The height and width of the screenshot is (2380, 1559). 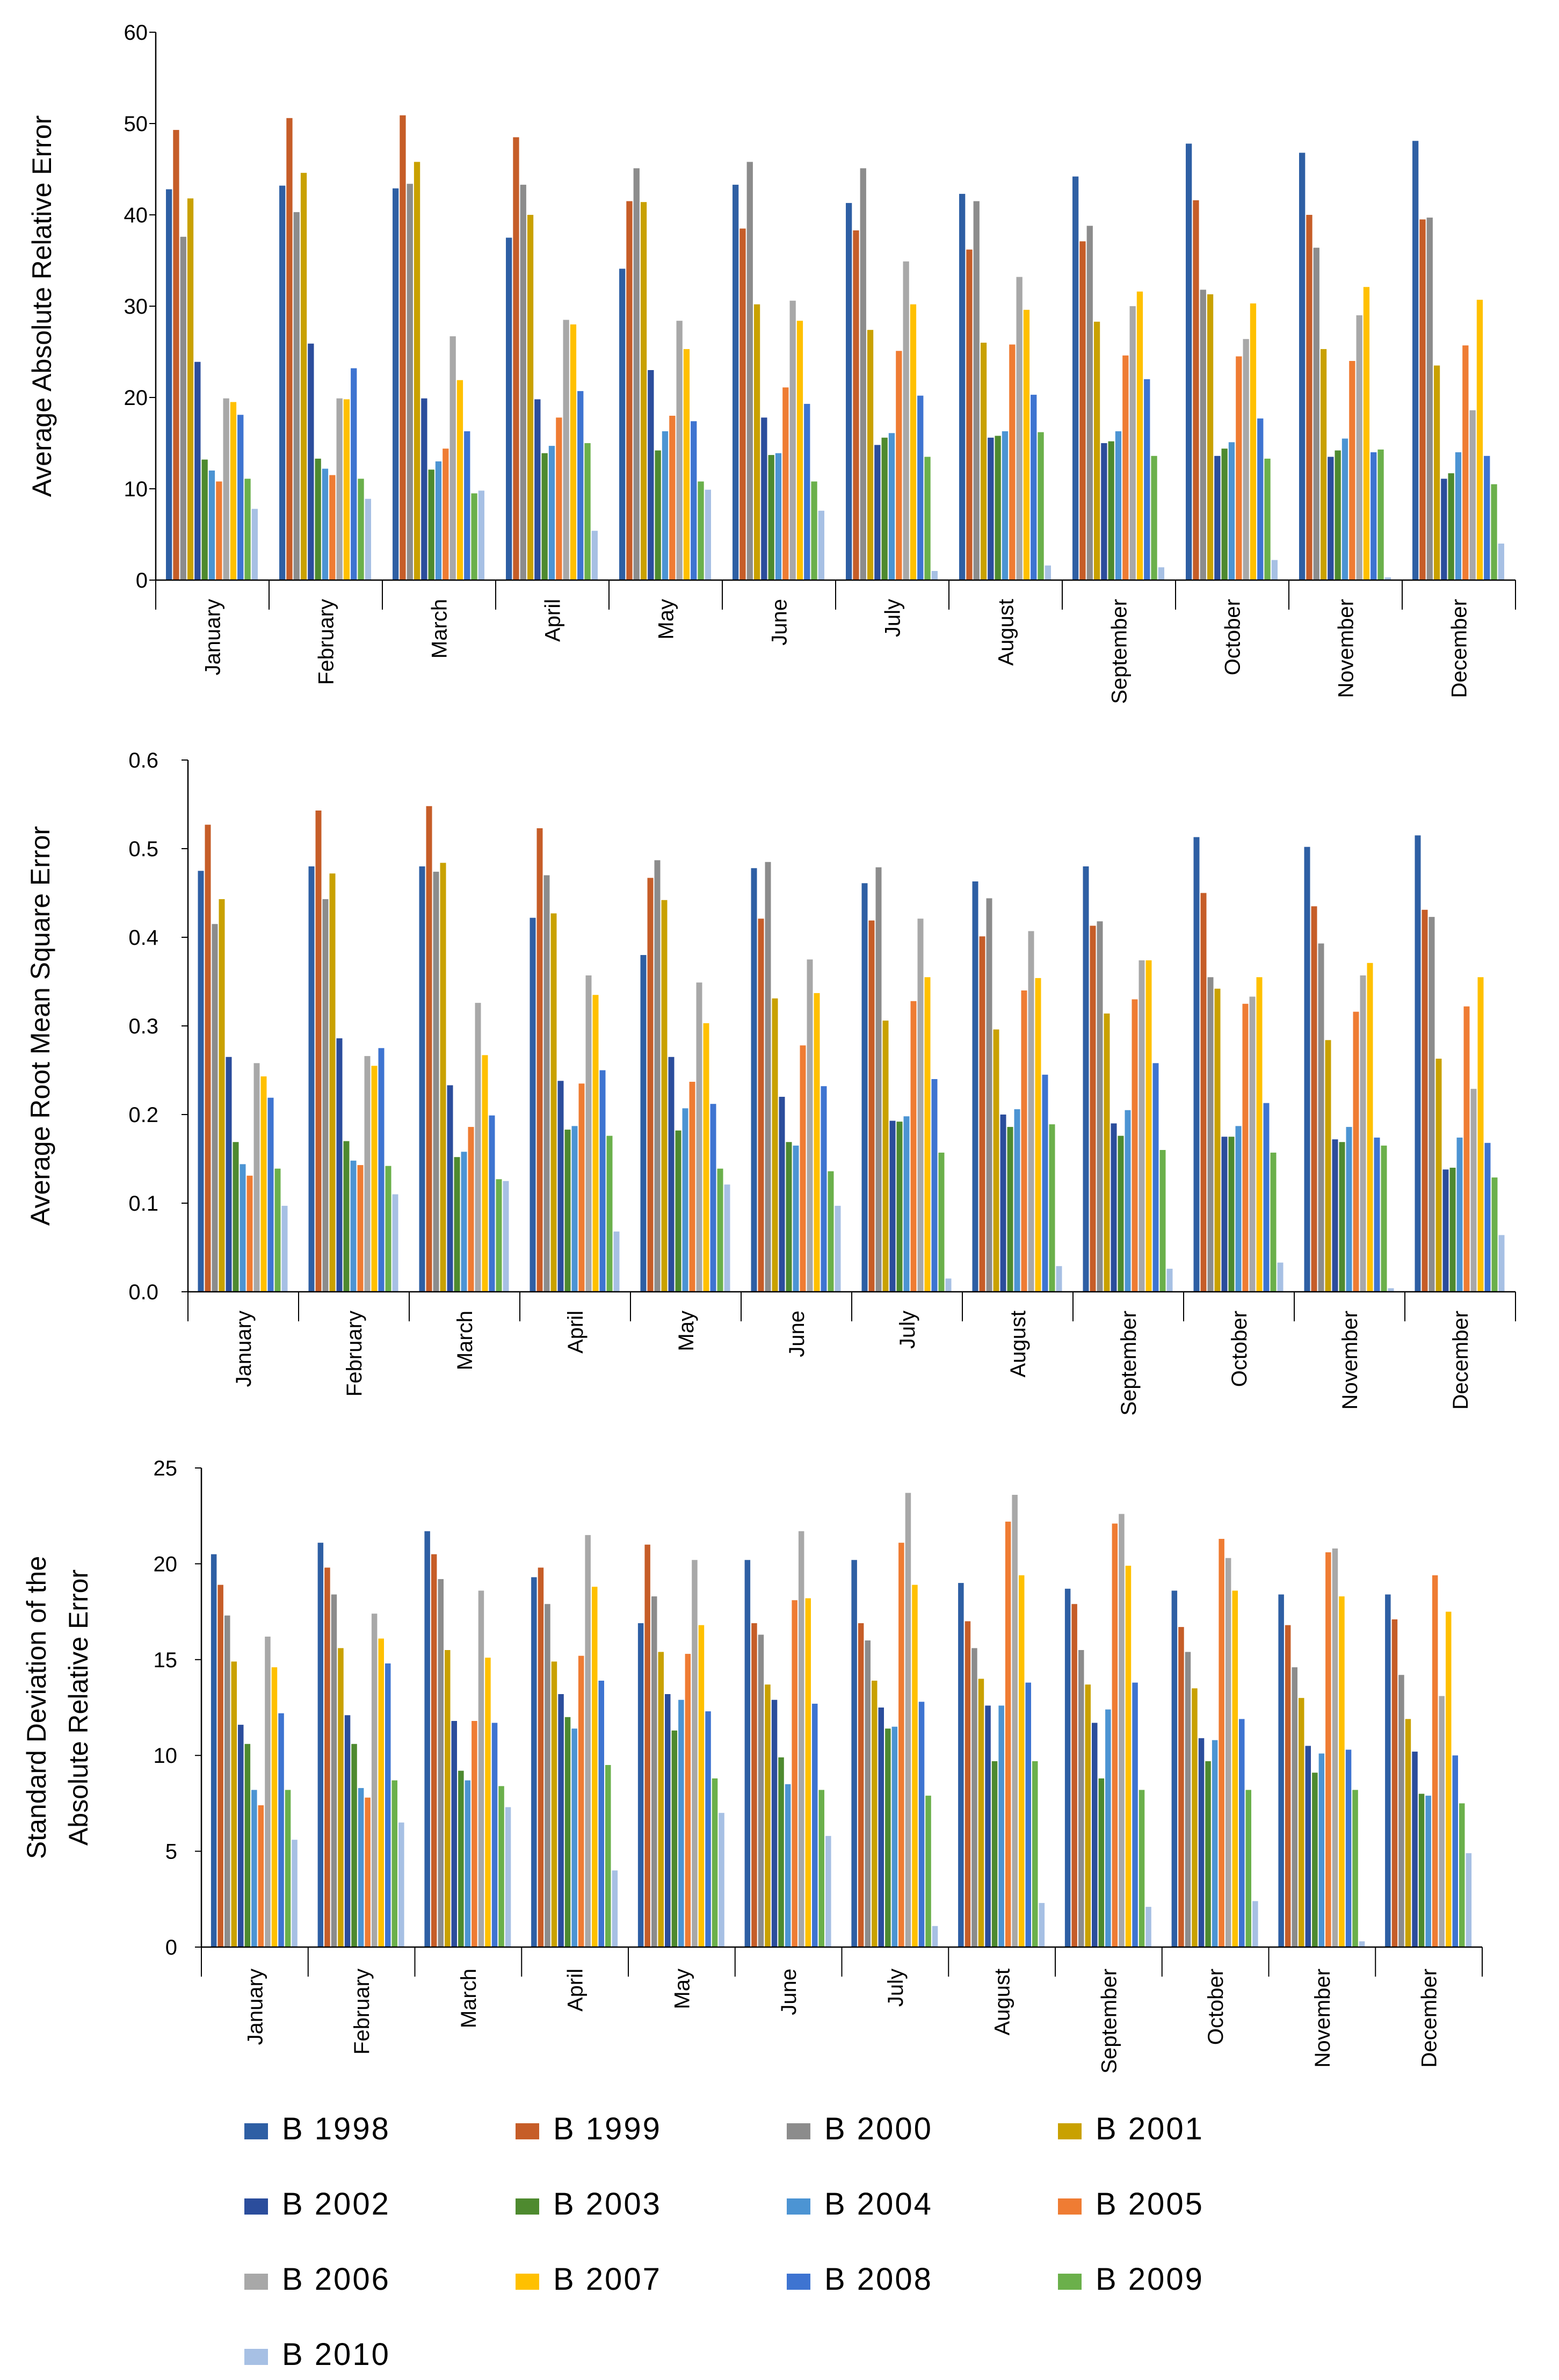 I want to click on bar-b-2001-november, so click(x=1301, y=1823).